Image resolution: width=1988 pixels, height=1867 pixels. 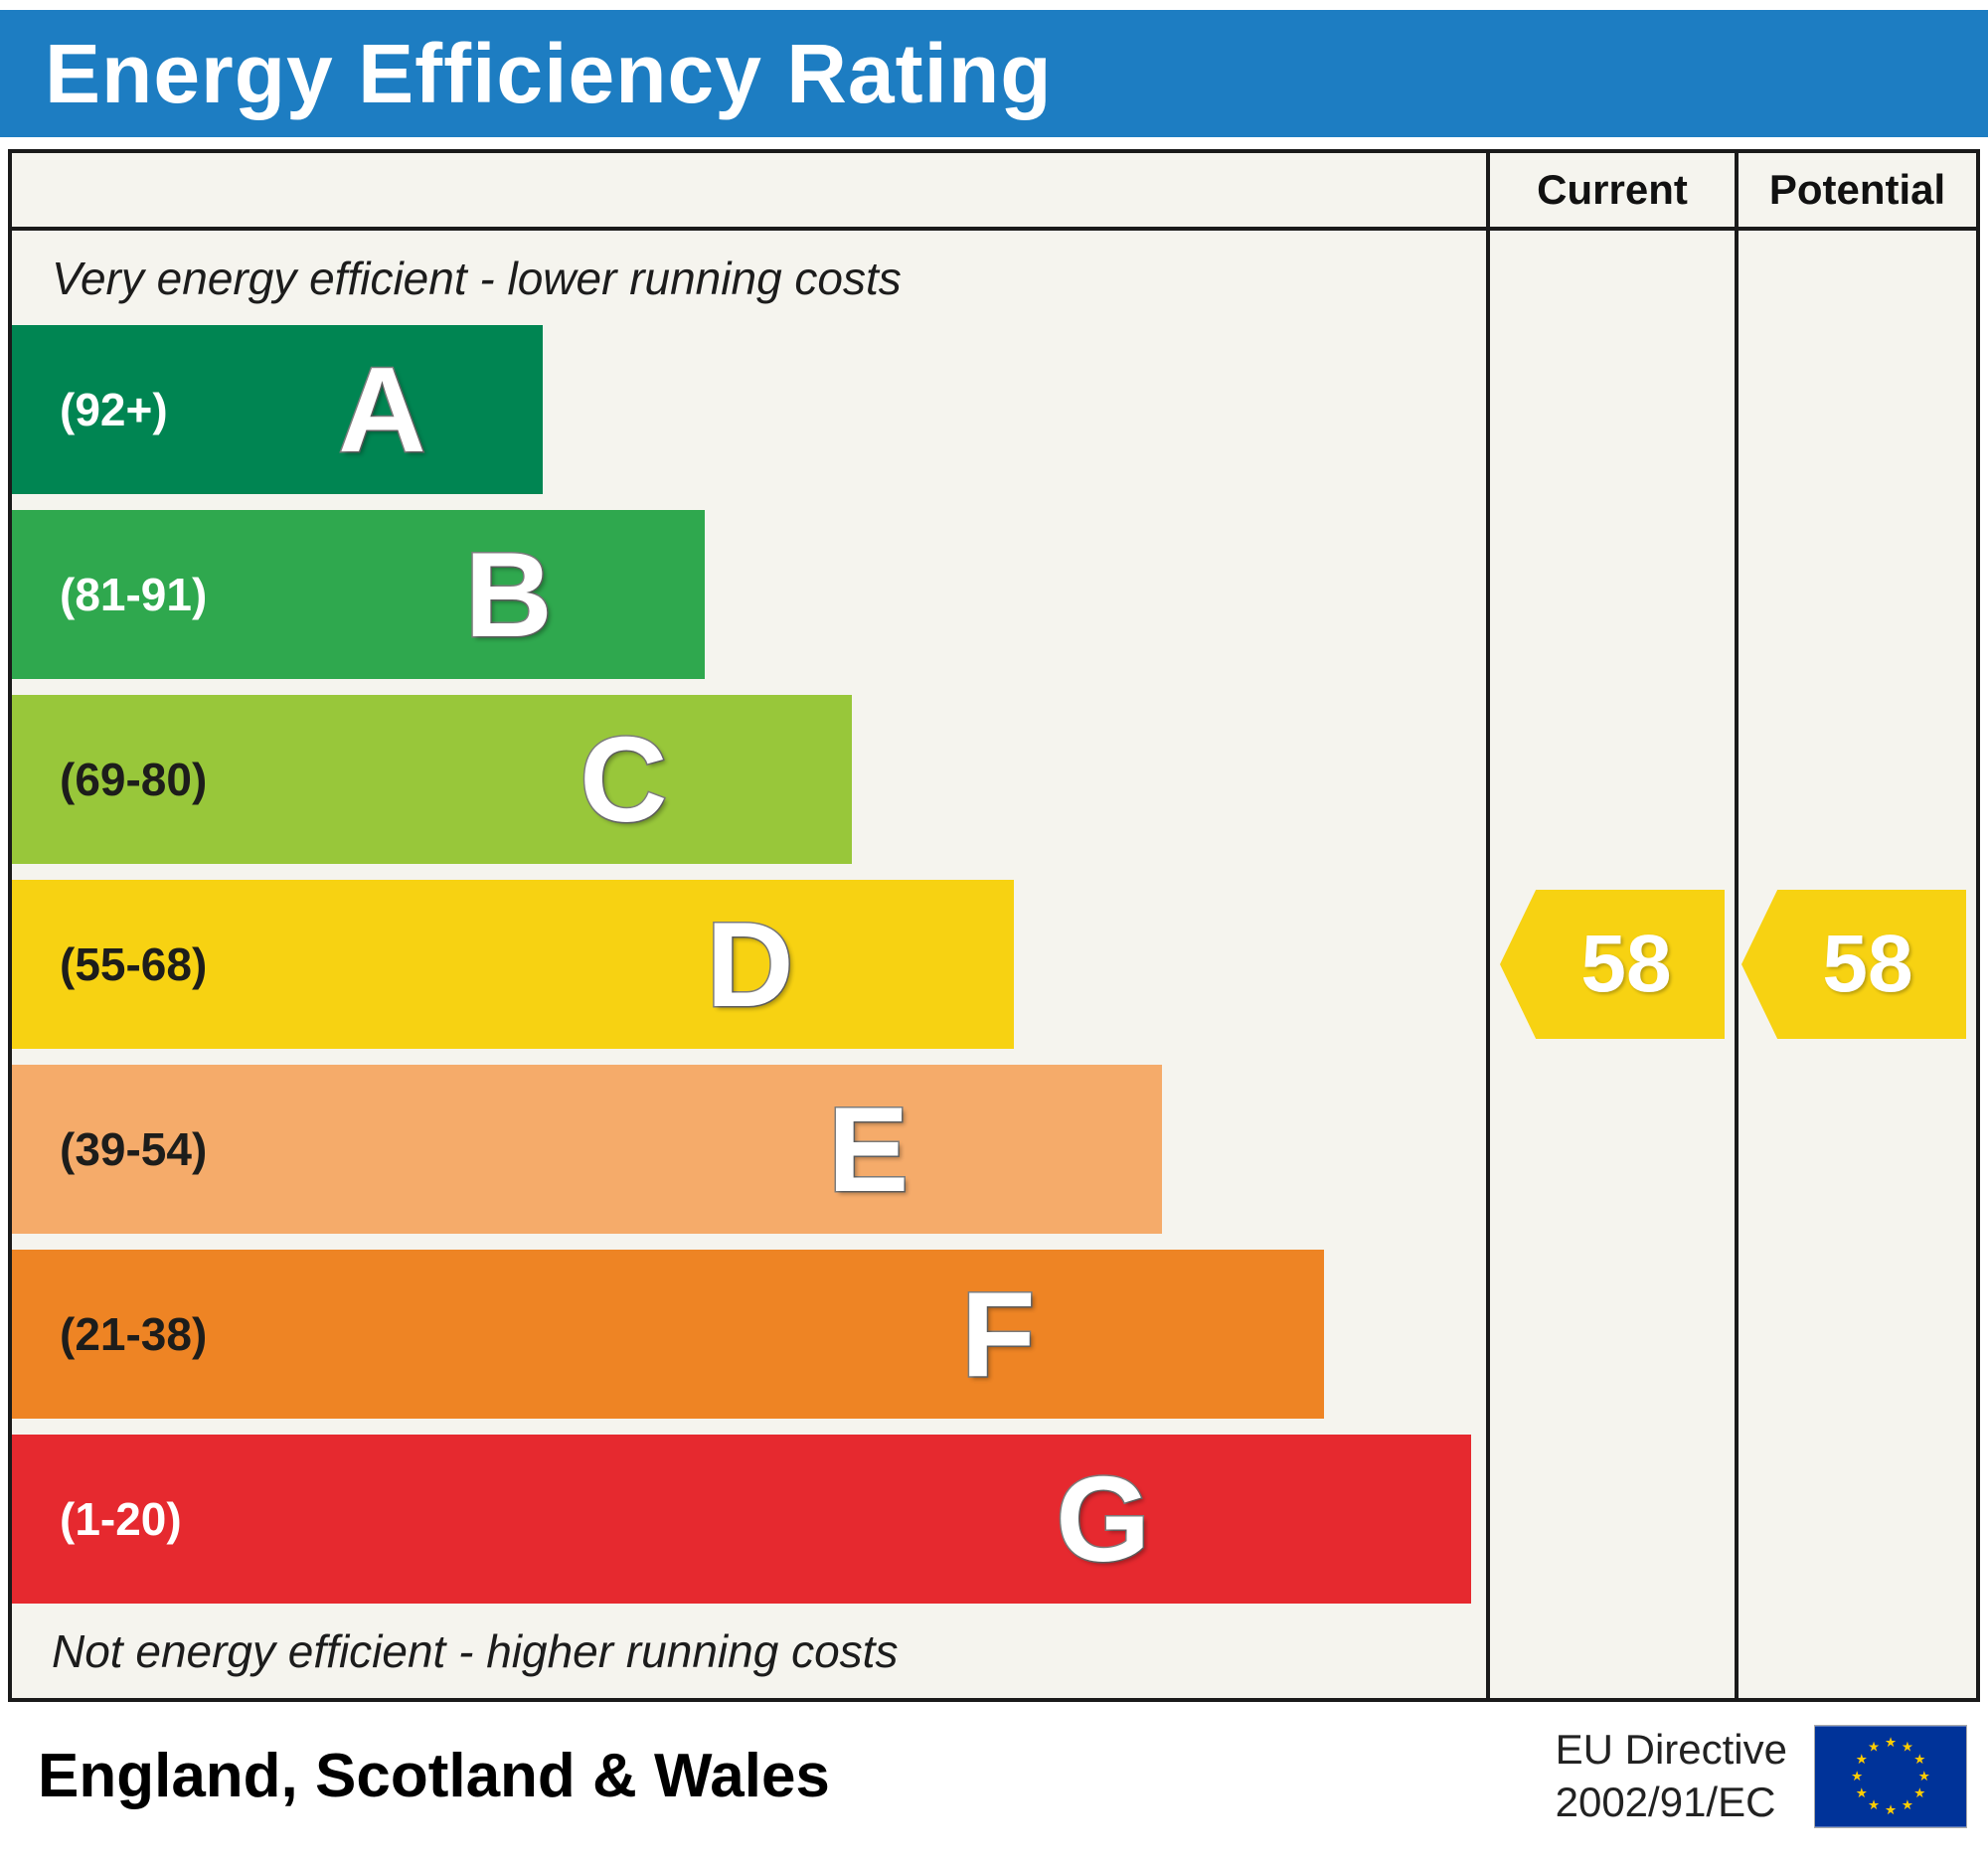 I want to click on rating-band-row: (39-54) E, so click(x=749, y=1149).